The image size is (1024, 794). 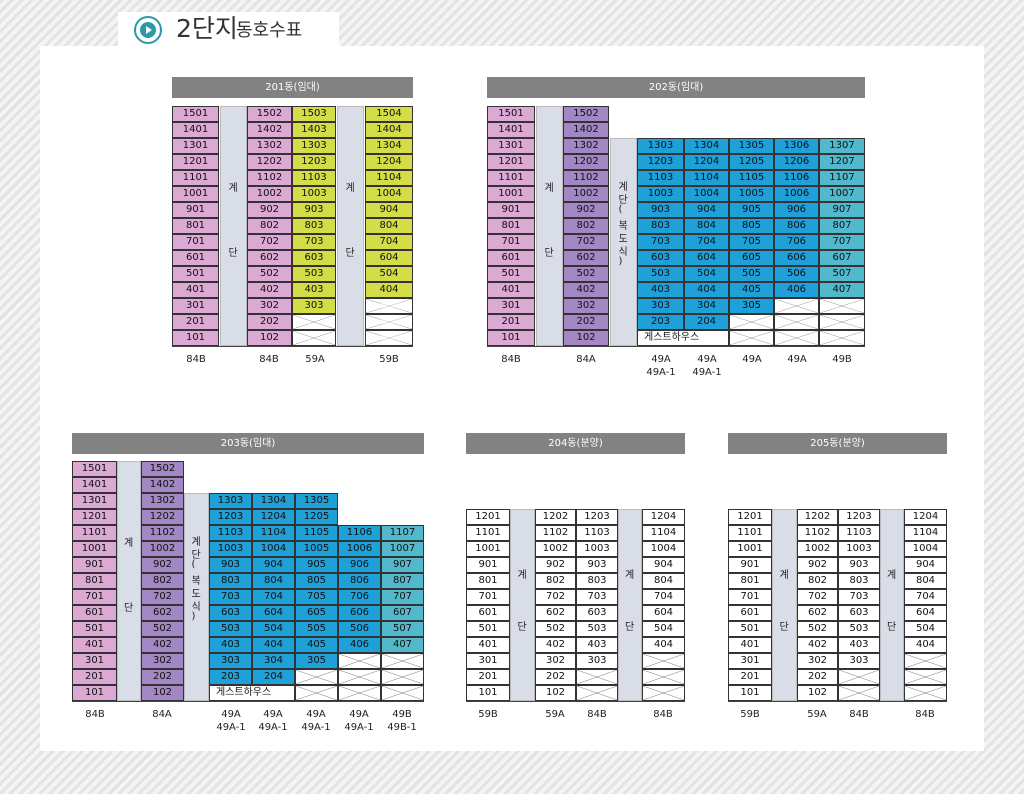 What do you see at coordinates (389, 146) in the screenshot?
I see `unit-cell: 1304` at bounding box center [389, 146].